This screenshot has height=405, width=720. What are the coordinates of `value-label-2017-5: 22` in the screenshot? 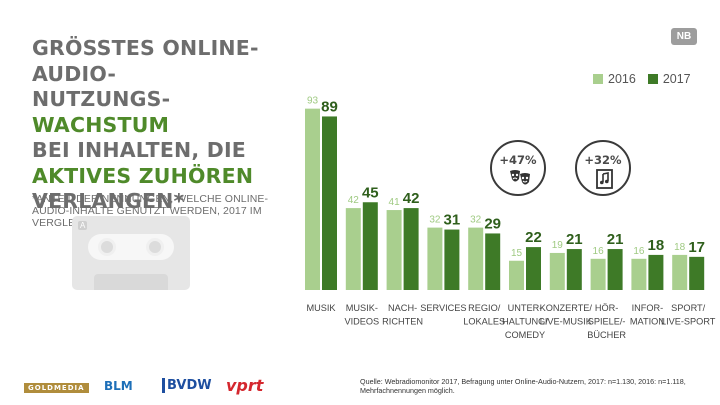 It's located at (533, 237).